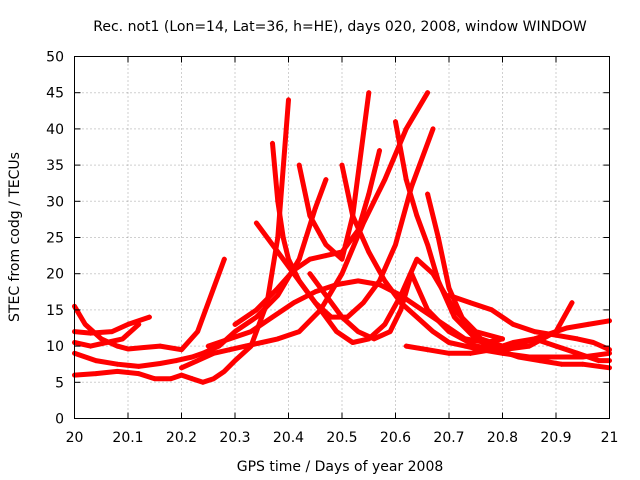  I want to click on y-tick-label: 40, so click(55, 130).